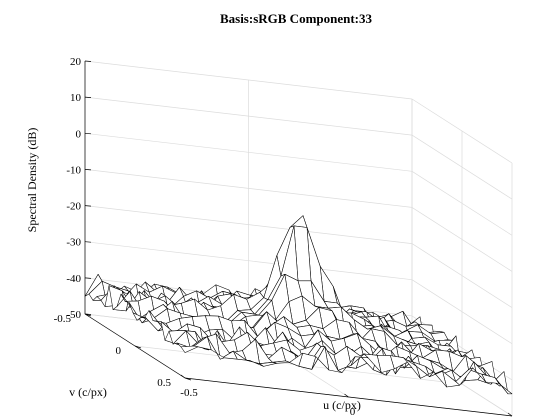  I want to click on z-tick-label: -50, so click(73, 315).